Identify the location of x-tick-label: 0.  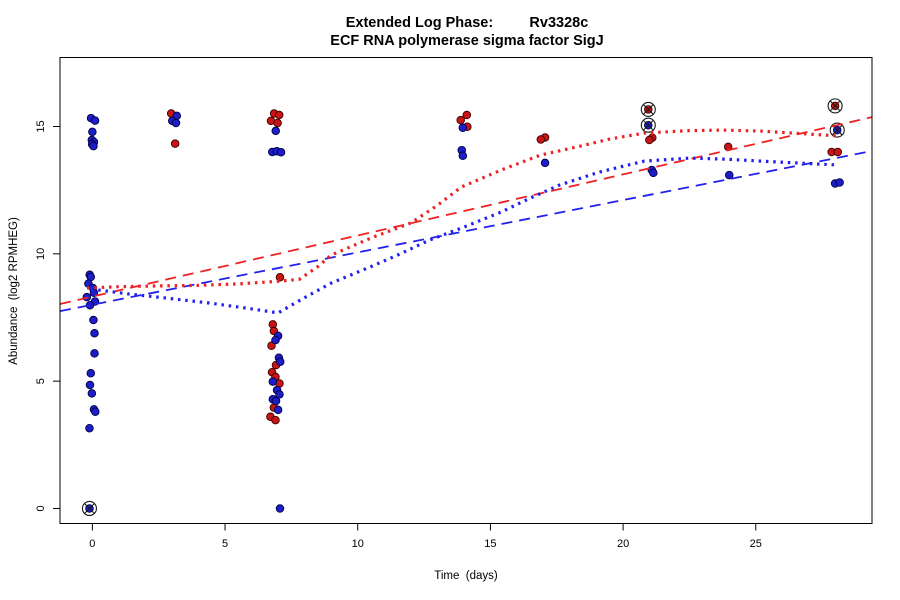
(92, 544).